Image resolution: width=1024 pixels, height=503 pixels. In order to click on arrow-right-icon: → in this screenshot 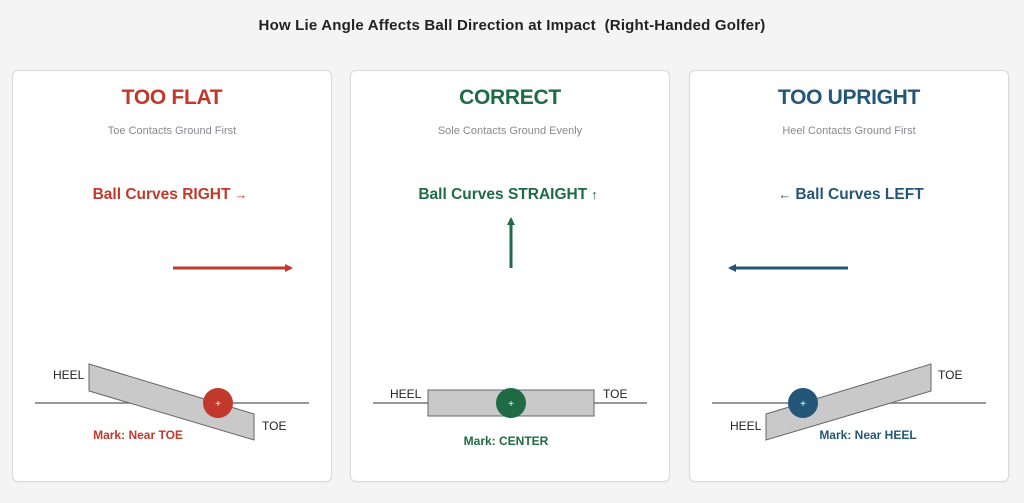, I will do `click(241, 194)`.